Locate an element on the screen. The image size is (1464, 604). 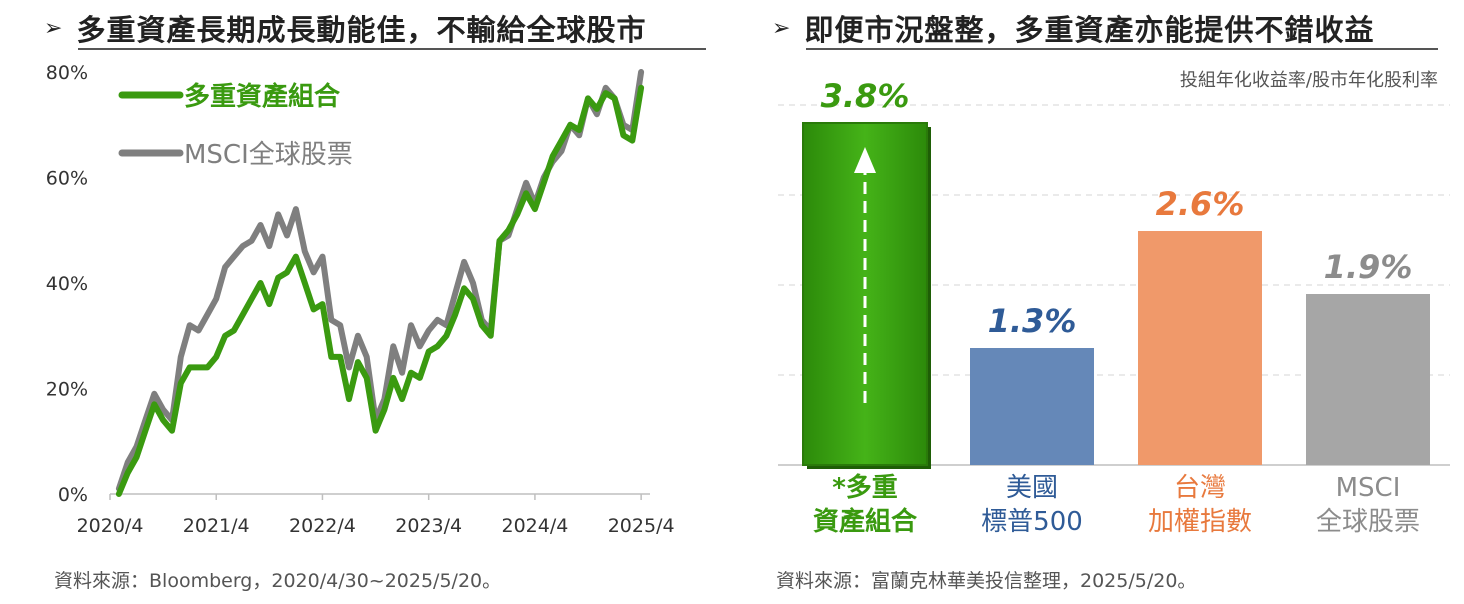
category-label: *多重資產組合 is located at coordinates (865, 505).